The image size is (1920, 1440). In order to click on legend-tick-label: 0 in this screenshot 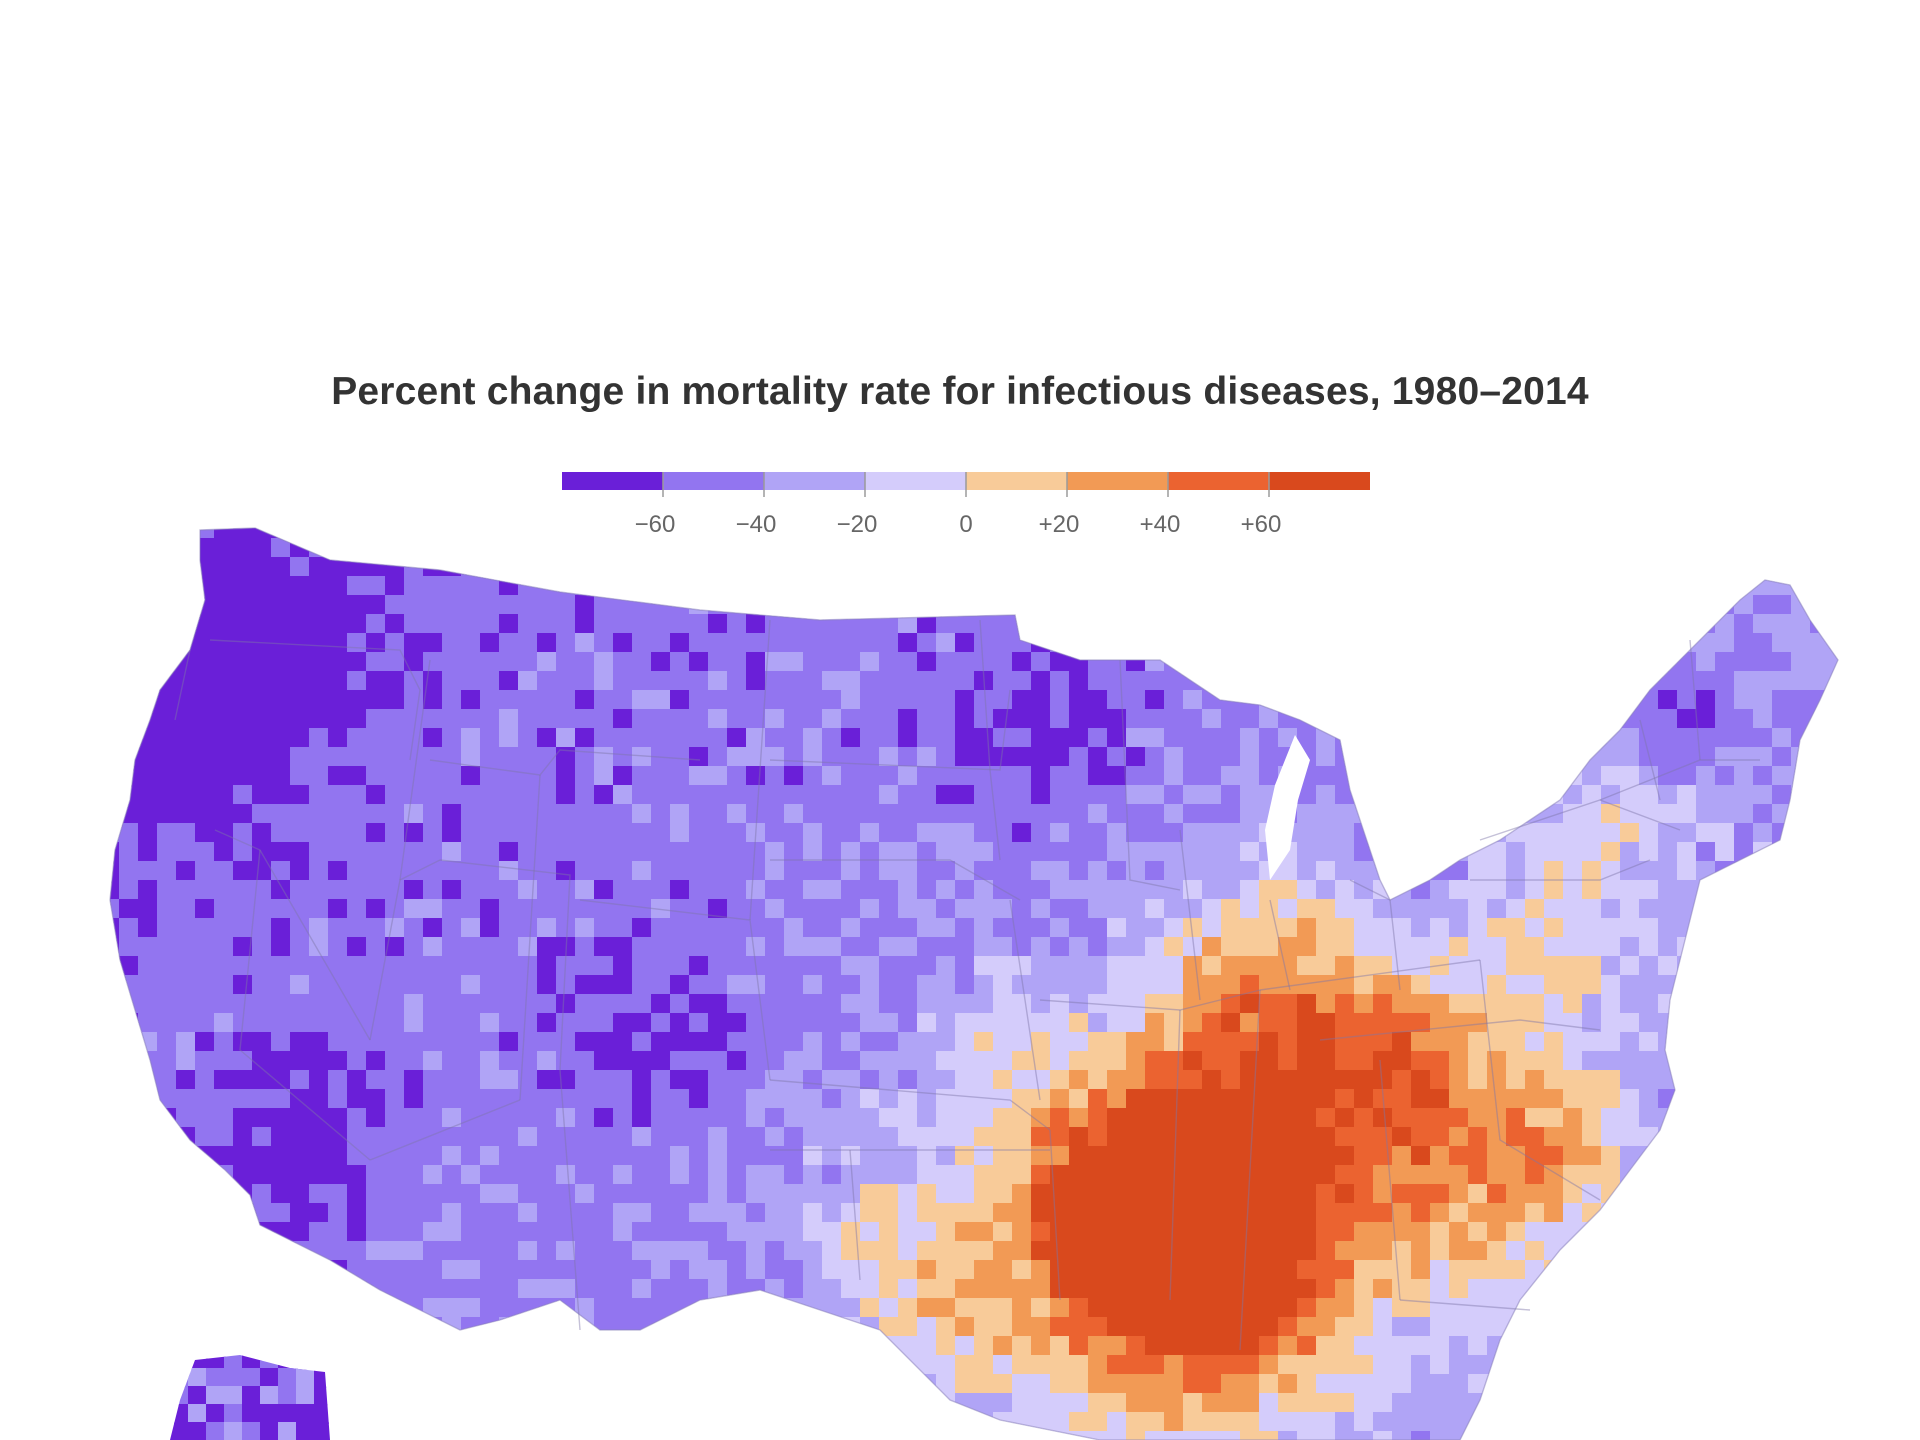, I will do `click(965, 524)`.